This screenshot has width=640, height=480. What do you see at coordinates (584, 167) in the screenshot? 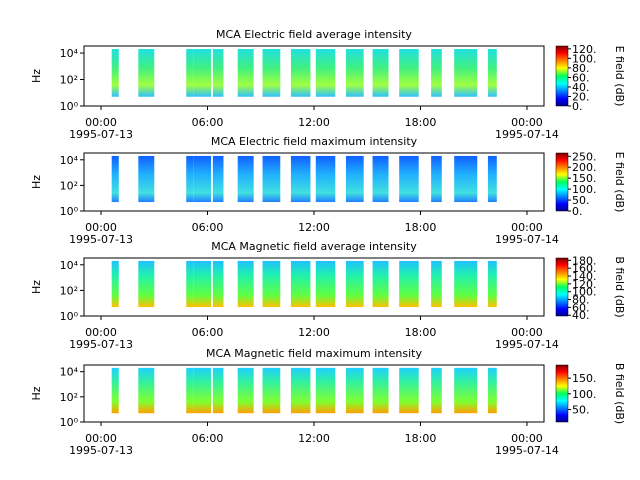
I see `colorbar-tick-label: 200.` at bounding box center [584, 167].